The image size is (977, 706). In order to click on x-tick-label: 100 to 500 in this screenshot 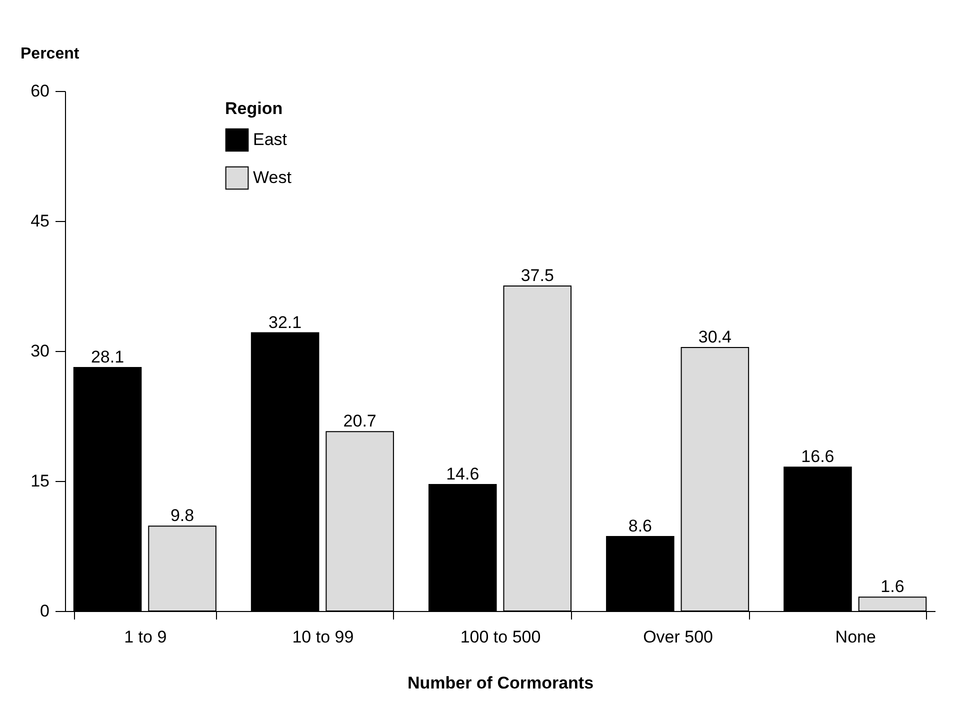, I will do `click(500, 637)`.